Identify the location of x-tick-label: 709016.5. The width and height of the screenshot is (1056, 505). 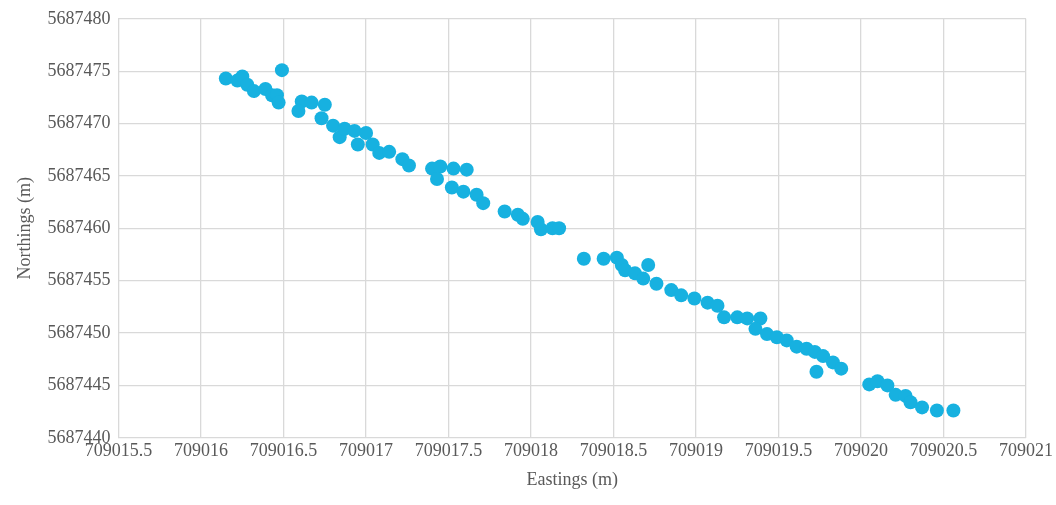
(283, 450).